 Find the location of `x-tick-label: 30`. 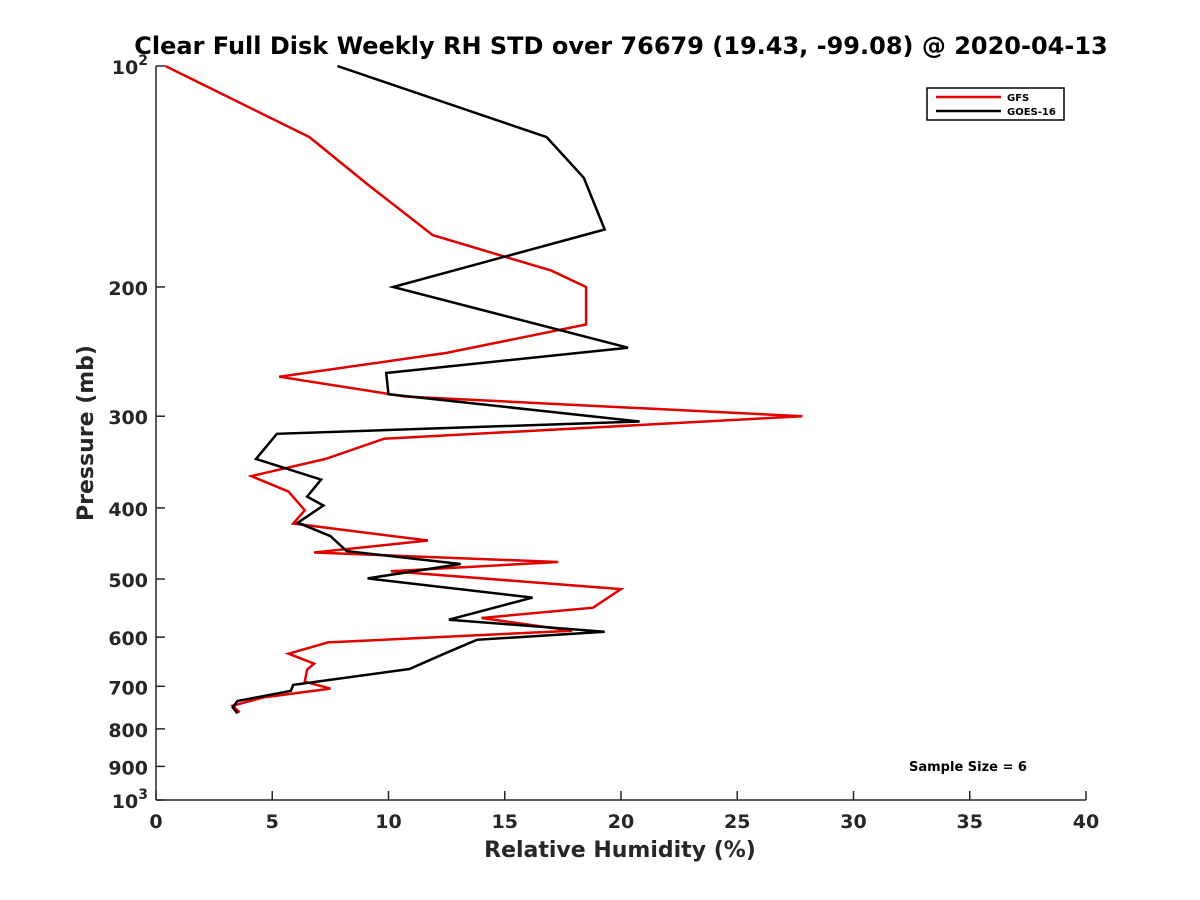

x-tick-label: 30 is located at coordinates (853, 822).